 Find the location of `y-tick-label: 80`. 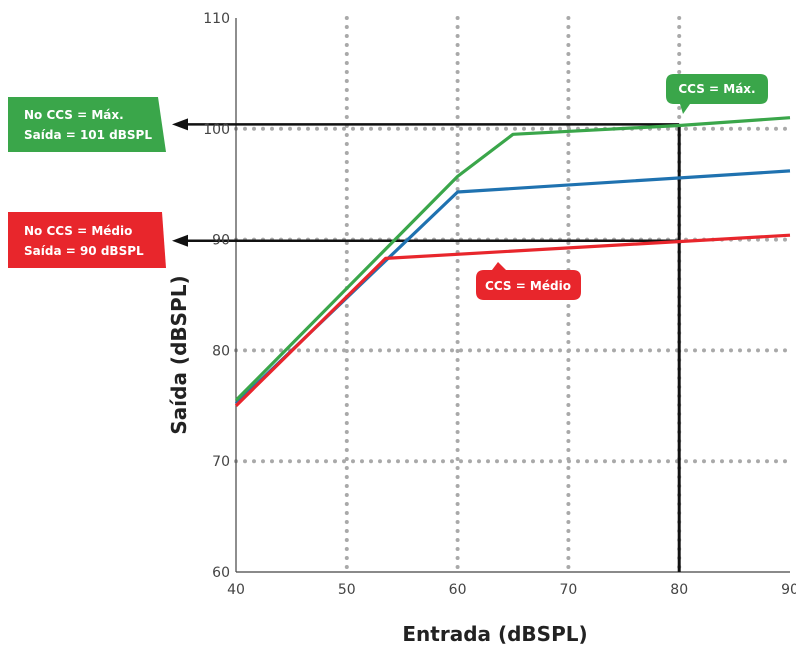

y-tick-label: 80 is located at coordinates (221, 351).